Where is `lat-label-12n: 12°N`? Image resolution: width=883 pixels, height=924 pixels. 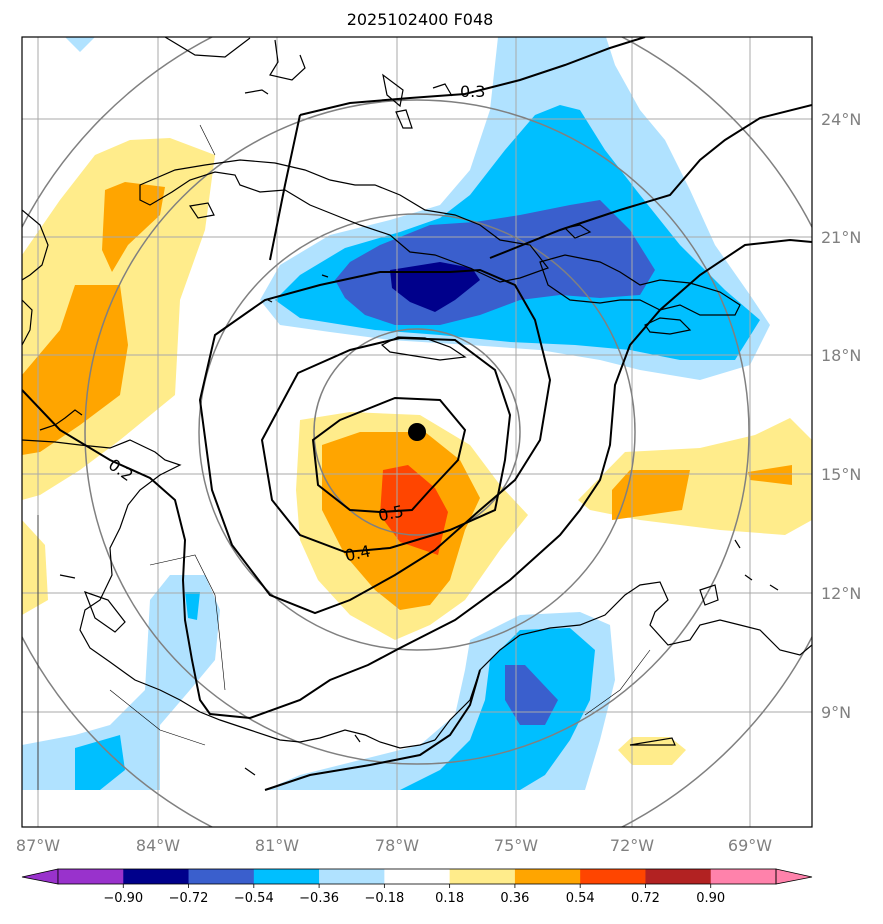
lat-label-12n: 12°N is located at coordinates (841, 593).